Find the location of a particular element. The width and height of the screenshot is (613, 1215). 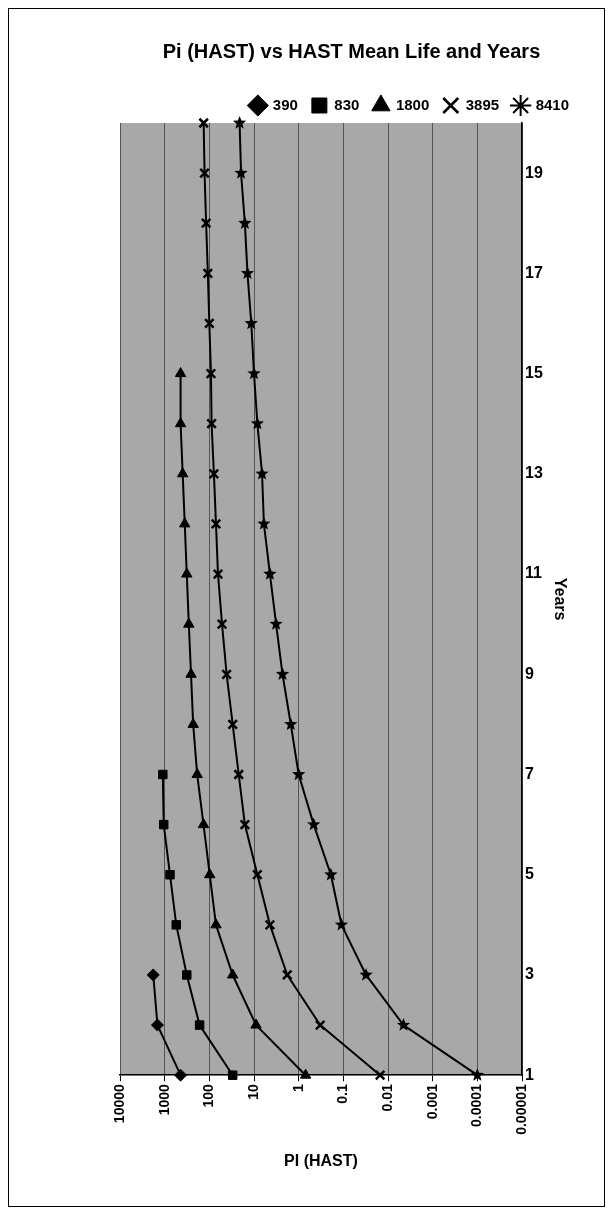

x-tick-label: 0.01 is located at coordinates (386, 1097).